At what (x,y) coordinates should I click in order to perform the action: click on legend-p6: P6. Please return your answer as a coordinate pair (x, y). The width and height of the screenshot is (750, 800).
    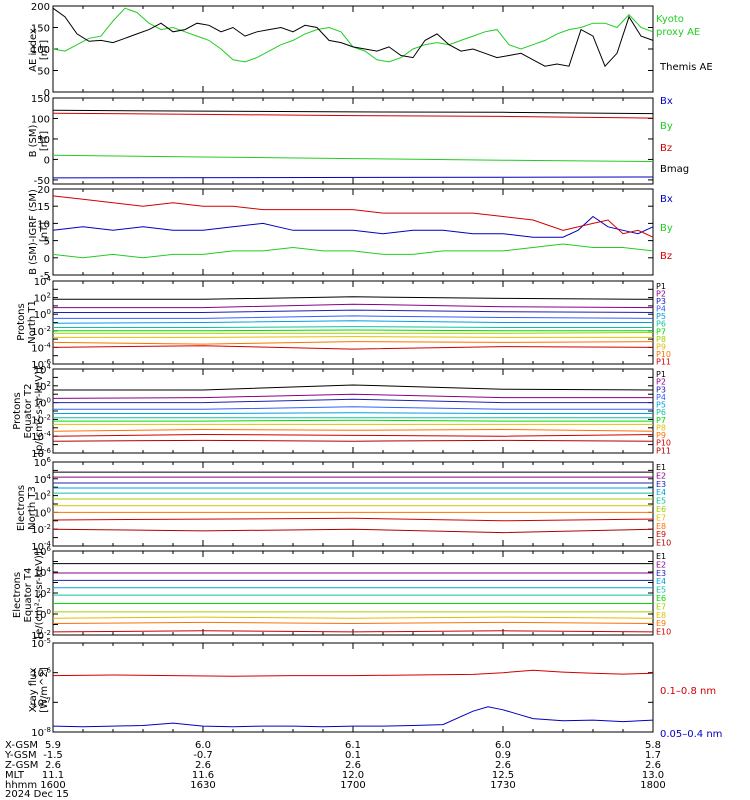
    Looking at the image, I should click on (661, 412).